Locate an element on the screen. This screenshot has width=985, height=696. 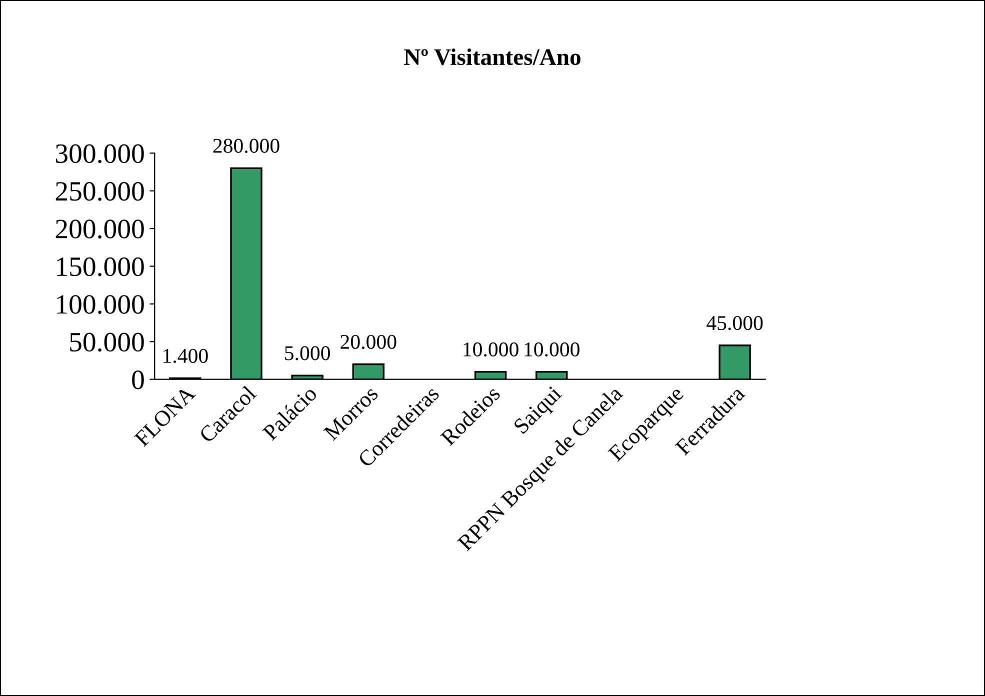
data-label: 280.000 is located at coordinates (246, 145).